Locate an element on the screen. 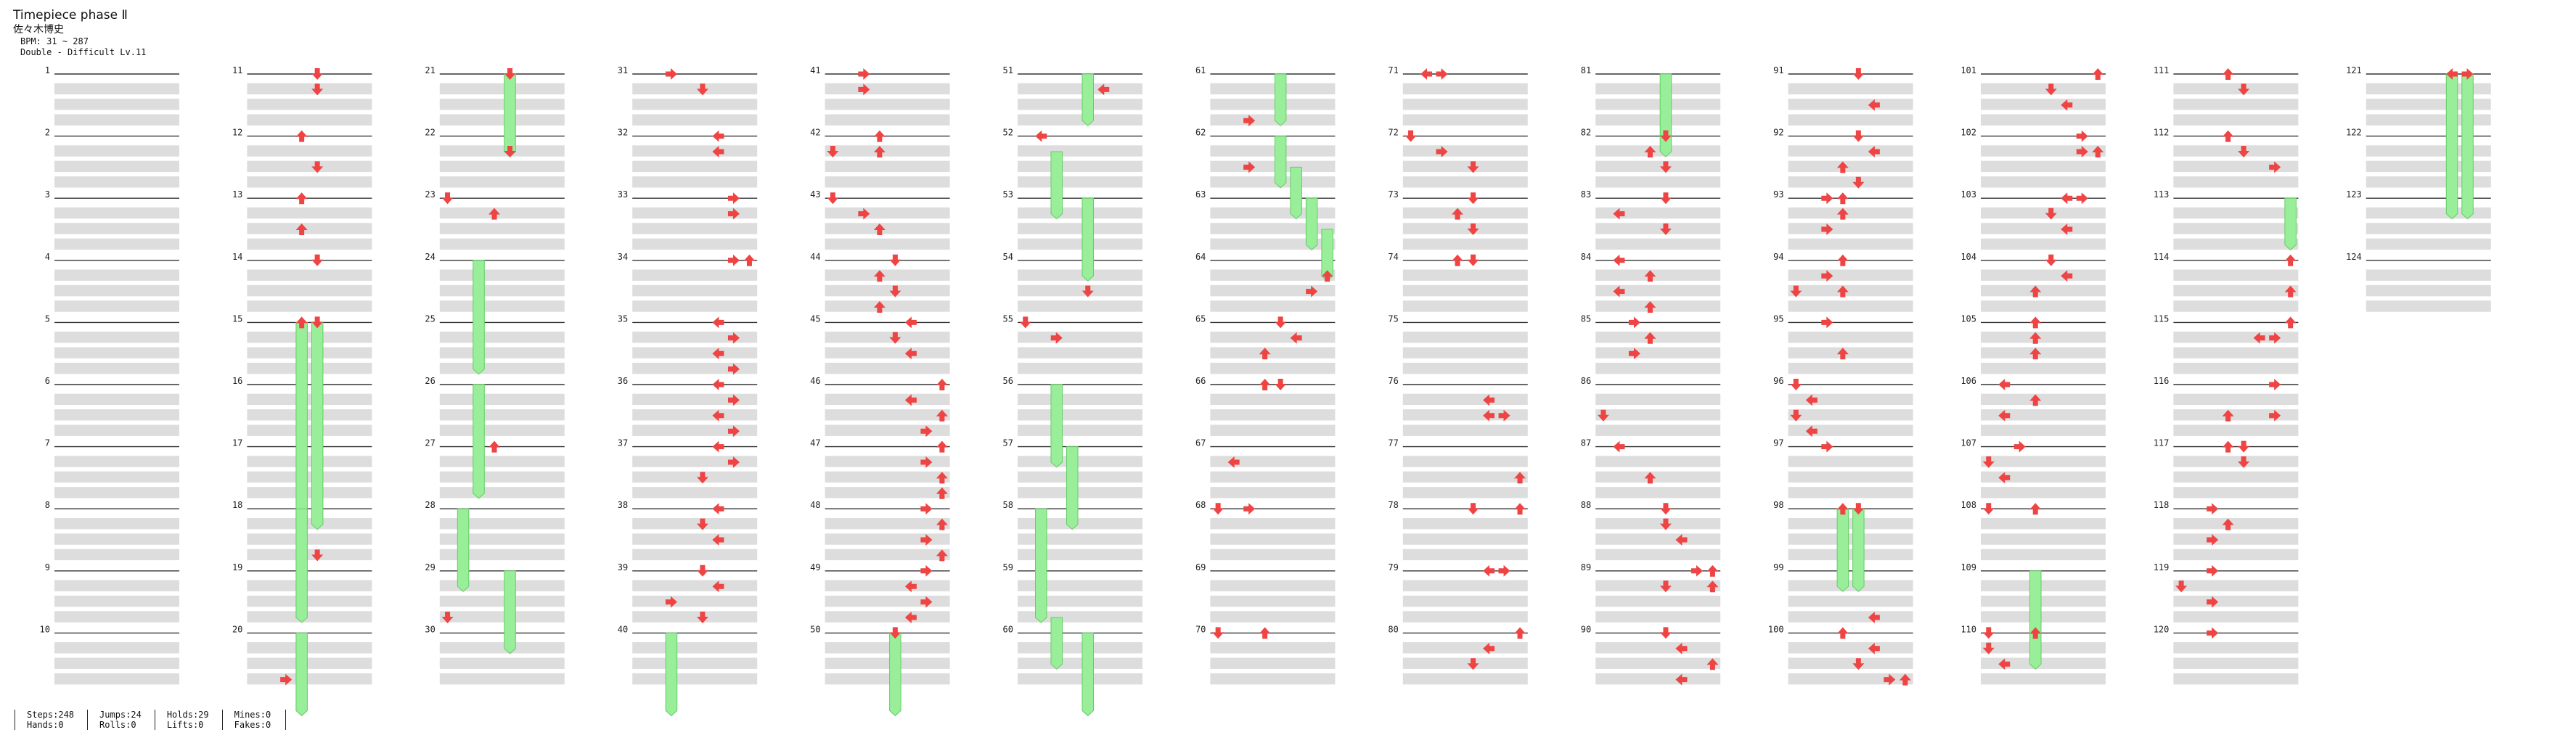 The height and width of the screenshot is (743, 2576). measure-number: 47 is located at coordinates (815, 443).